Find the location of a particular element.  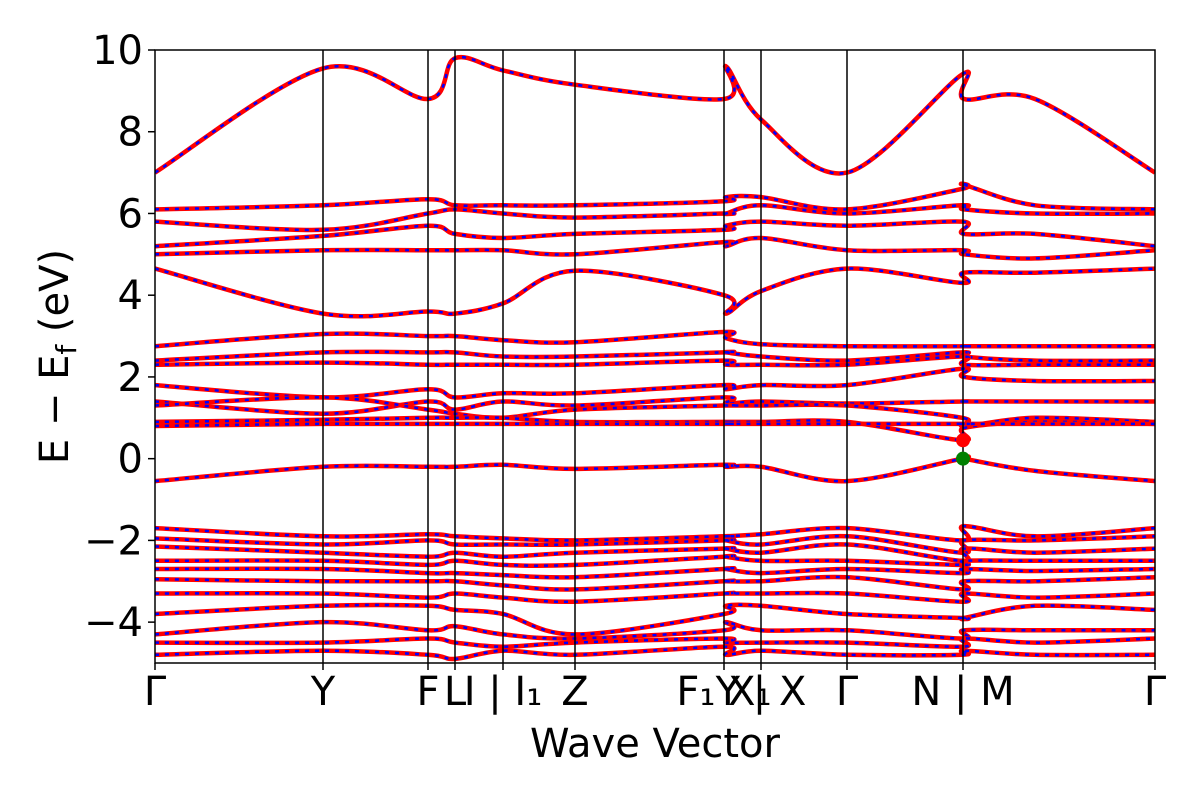

x-axis-ticks: Γ Y F LI | I₁ Z F₁ X₁Y | X Γ N | M Γ is located at coordinates (655, 689).